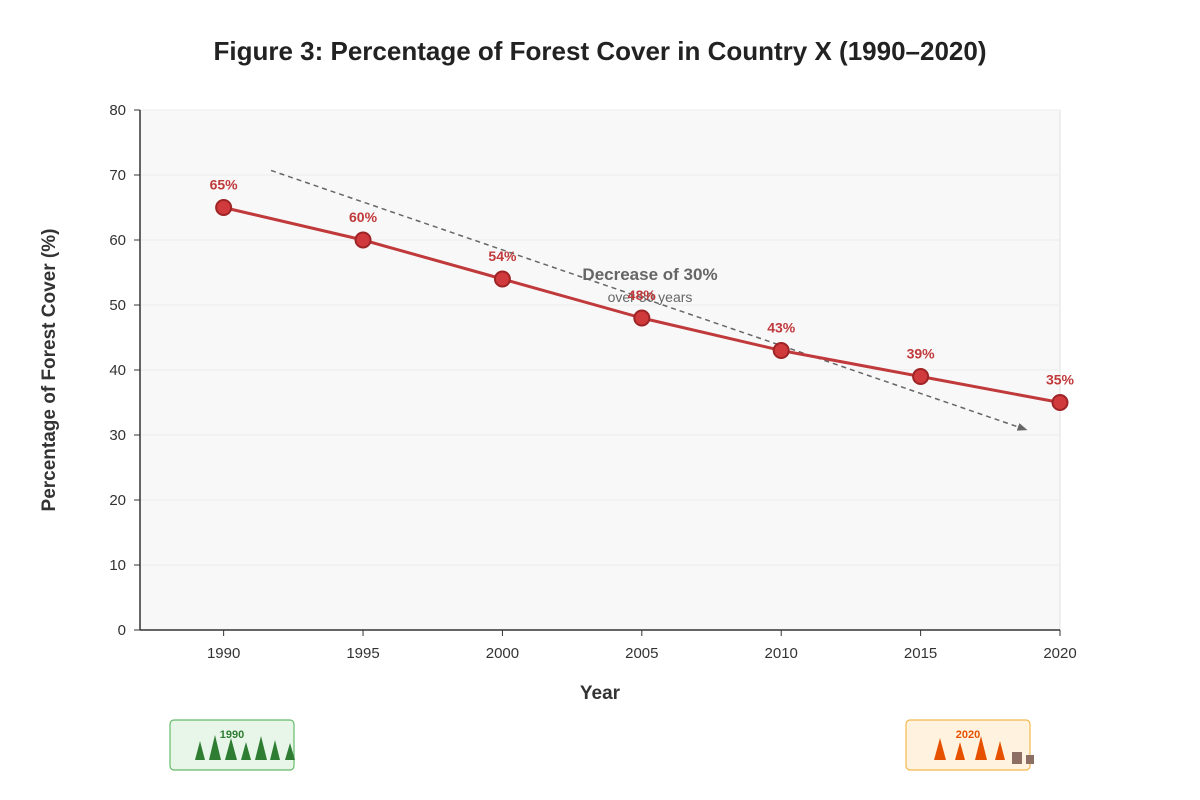 The width and height of the screenshot is (1200, 800). I want to click on y-tick-label: 70, so click(117, 175).